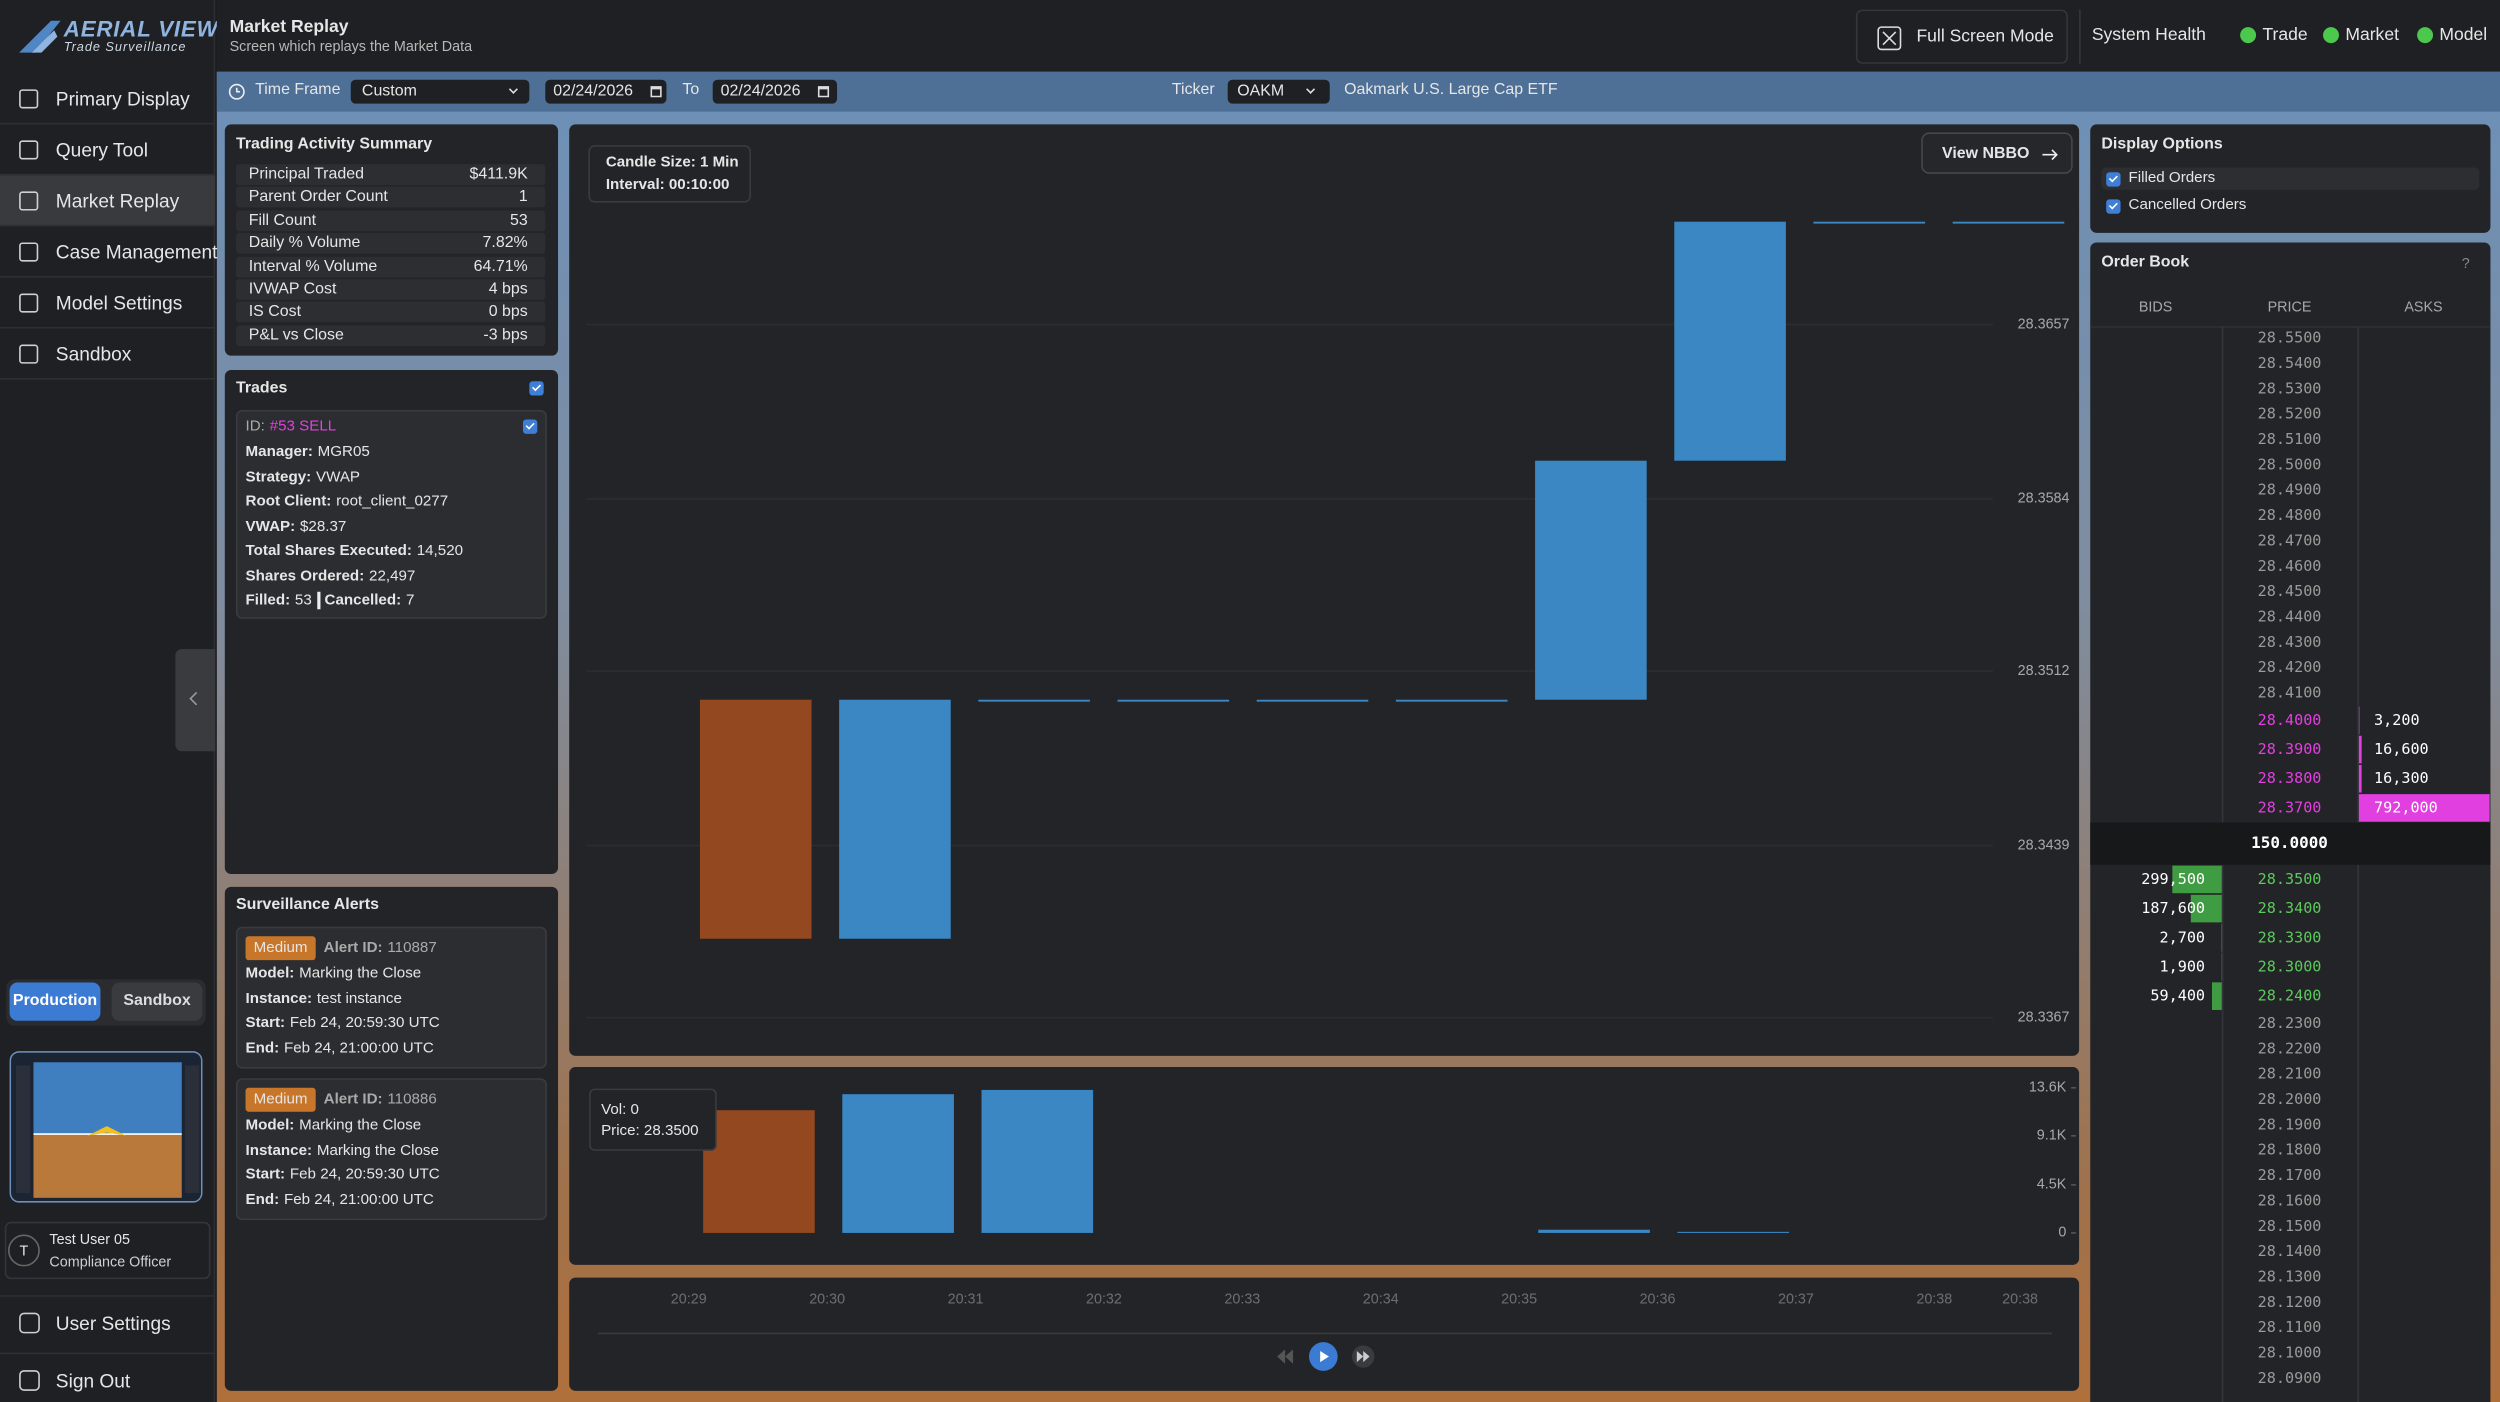  What do you see at coordinates (1451, 90) in the screenshot?
I see `ticker-name: Oakmark U.S. Large Cap ETF` at bounding box center [1451, 90].